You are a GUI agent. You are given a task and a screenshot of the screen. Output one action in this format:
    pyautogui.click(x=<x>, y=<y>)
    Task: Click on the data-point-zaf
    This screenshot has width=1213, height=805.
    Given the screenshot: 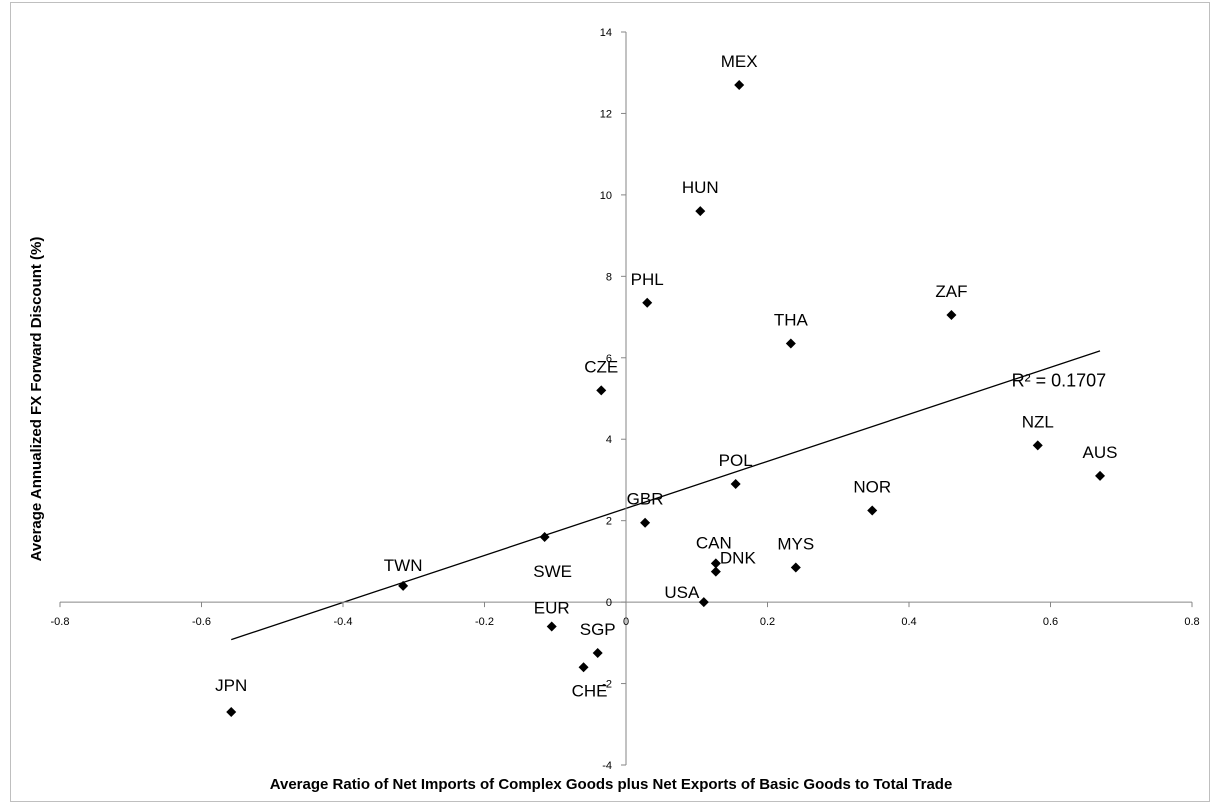 What is the action you would take?
    pyautogui.click(x=951, y=315)
    